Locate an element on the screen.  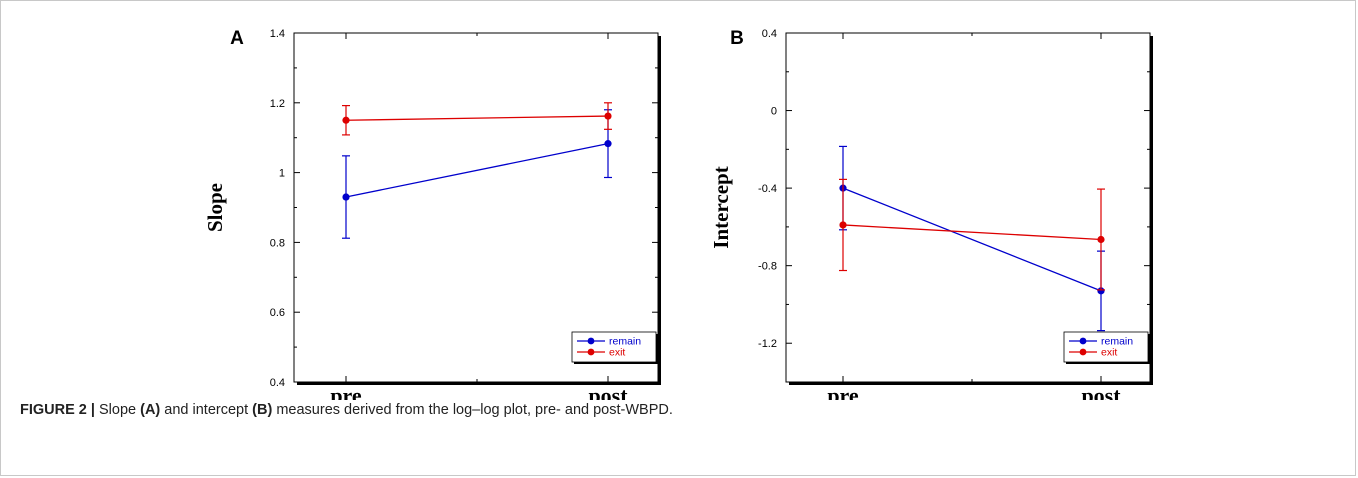
panel-label: B is located at coordinates (737, 38).